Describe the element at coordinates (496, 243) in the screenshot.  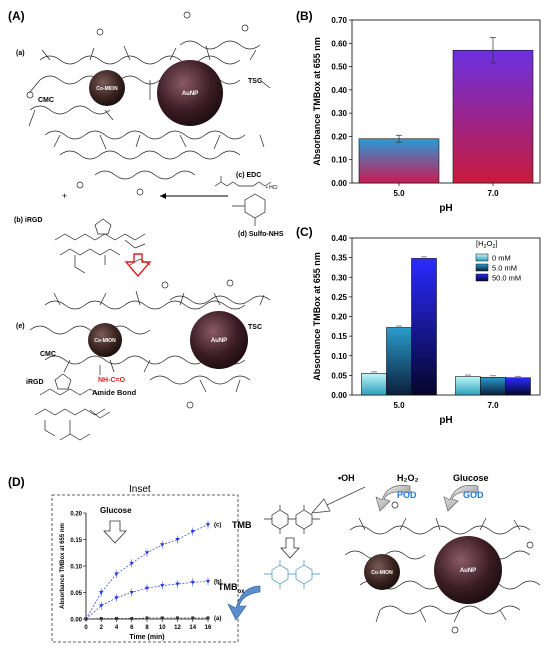
I see `chart-c-legend-title-part: ]` at that location.